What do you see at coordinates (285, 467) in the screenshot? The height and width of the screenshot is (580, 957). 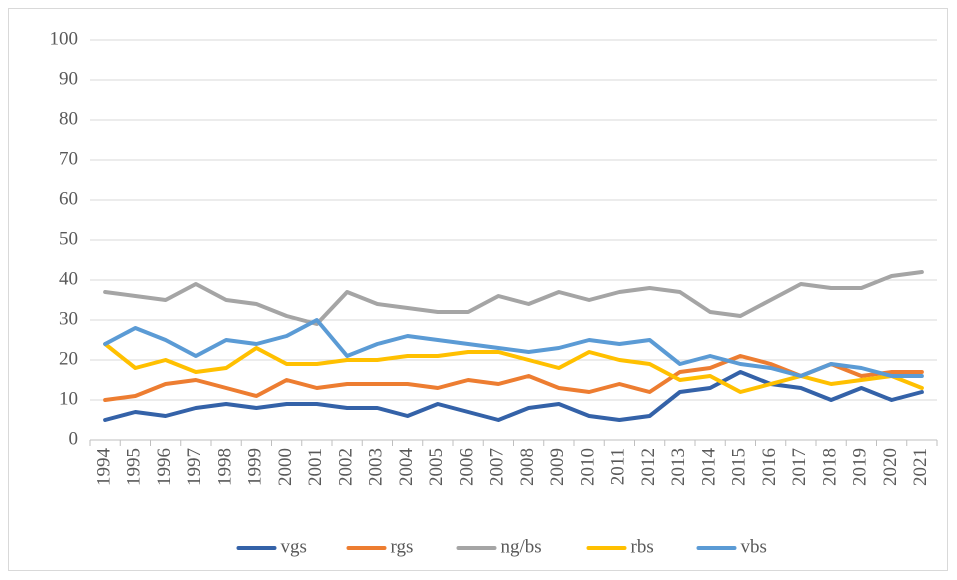 I see `x-tick-label: 2000` at bounding box center [285, 467].